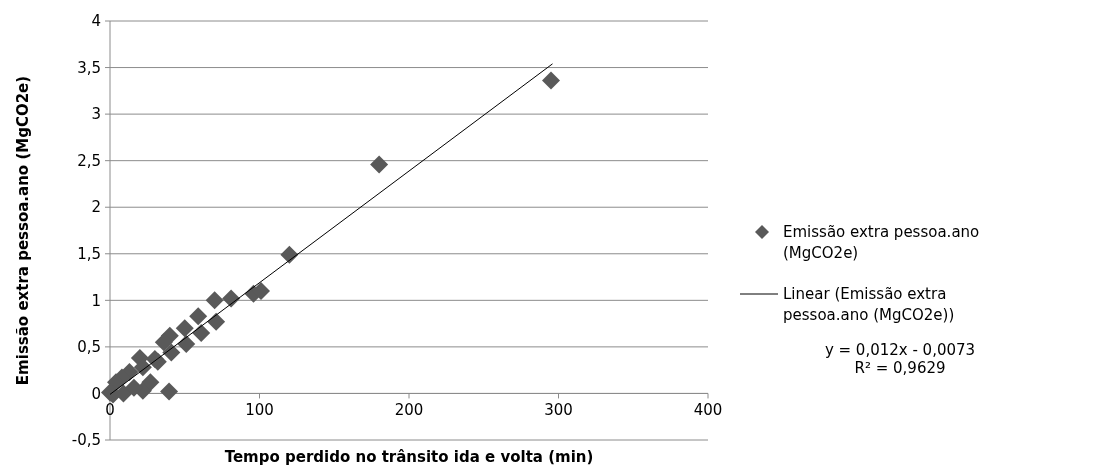  Describe the element at coordinates (881, 243) in the screenshot. I see `legend-label: Emissão extra pessoa.ano (MgCO2e)` at that location.